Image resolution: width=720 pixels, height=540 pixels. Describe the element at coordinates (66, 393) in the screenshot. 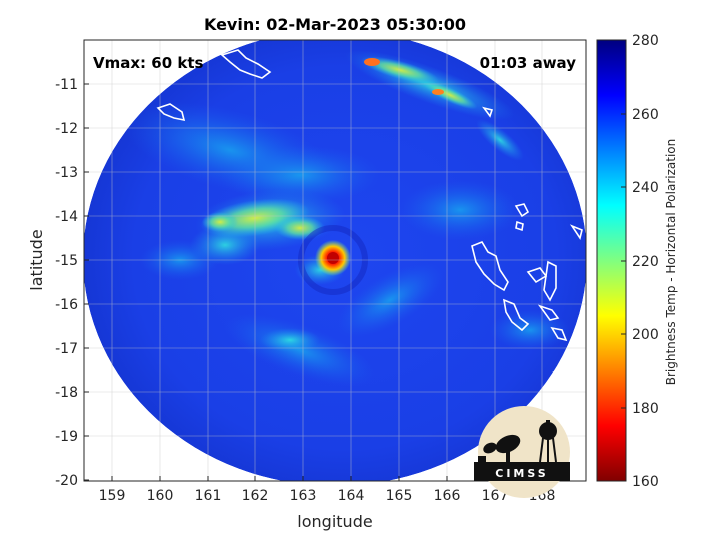

I see `y-tick-label: -18` at that location.